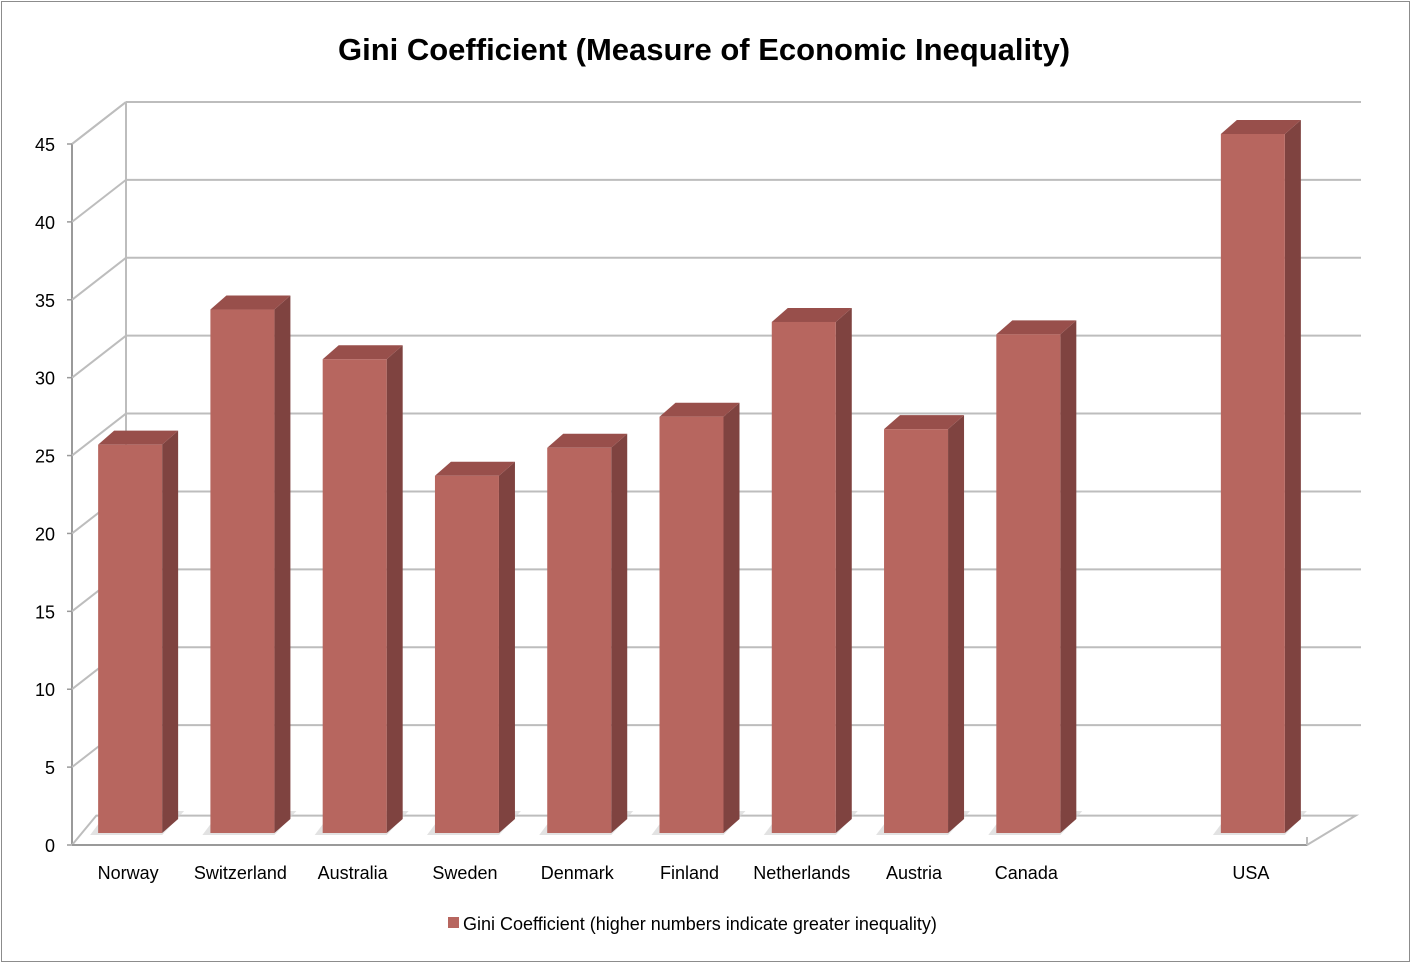  I want to click on x-tick-label: Australia, so click(353, 873).